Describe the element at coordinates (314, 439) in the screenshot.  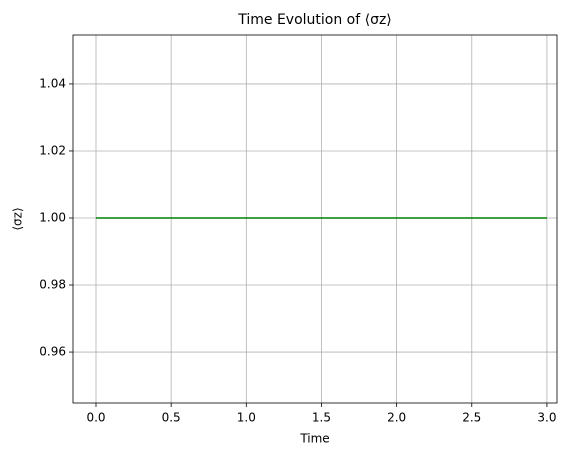
I see `x-axis-label: Time` at that location.